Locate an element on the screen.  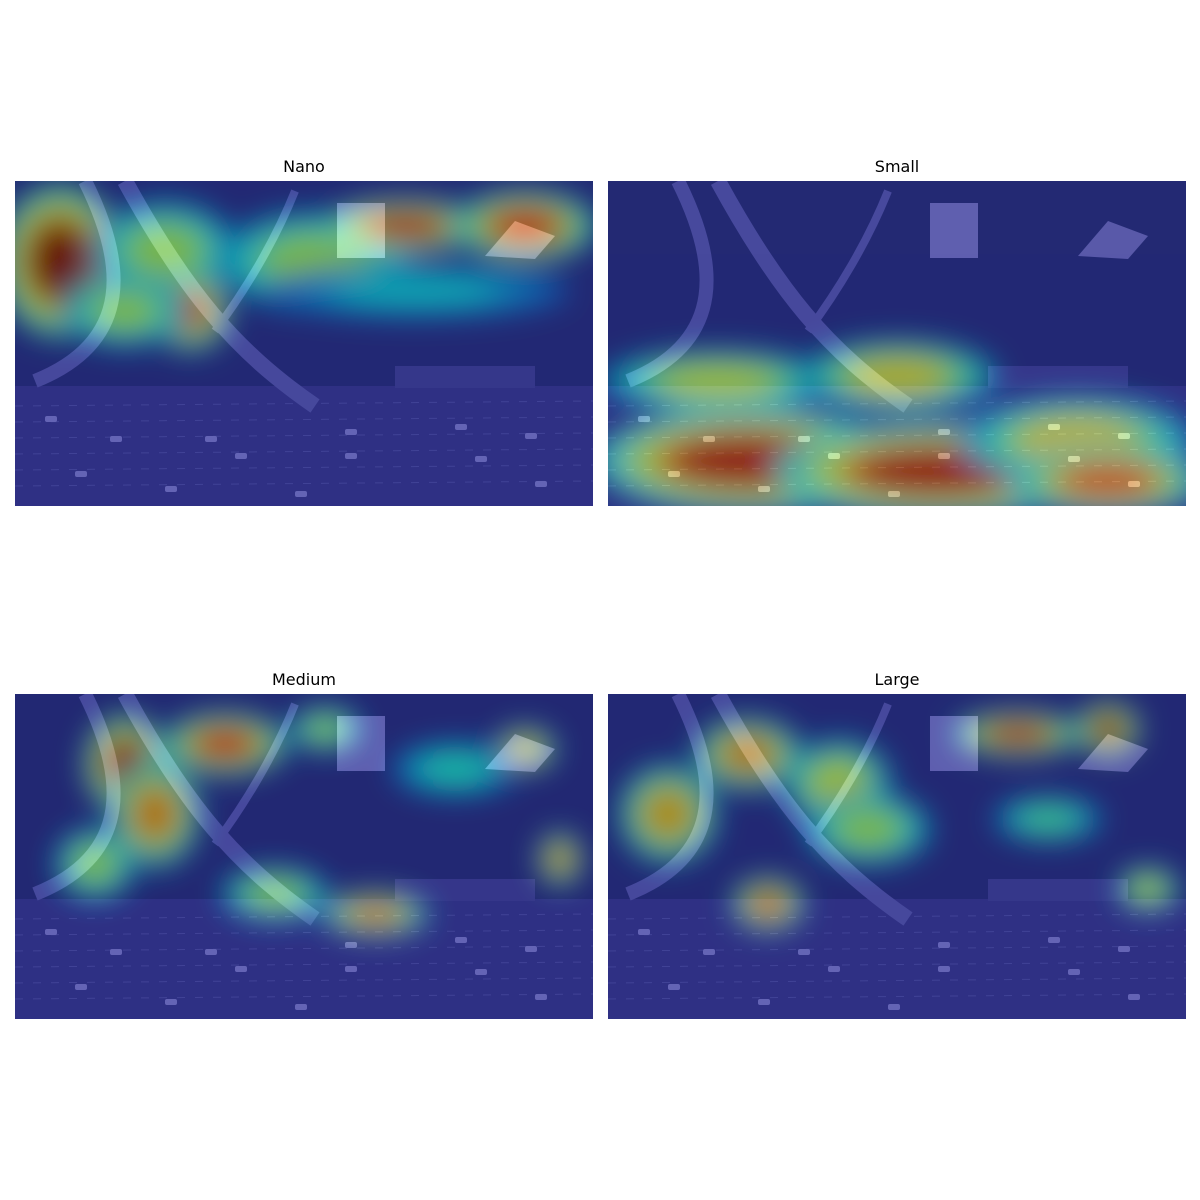
panel-medium: Medium is located at coordinates (304, 844).